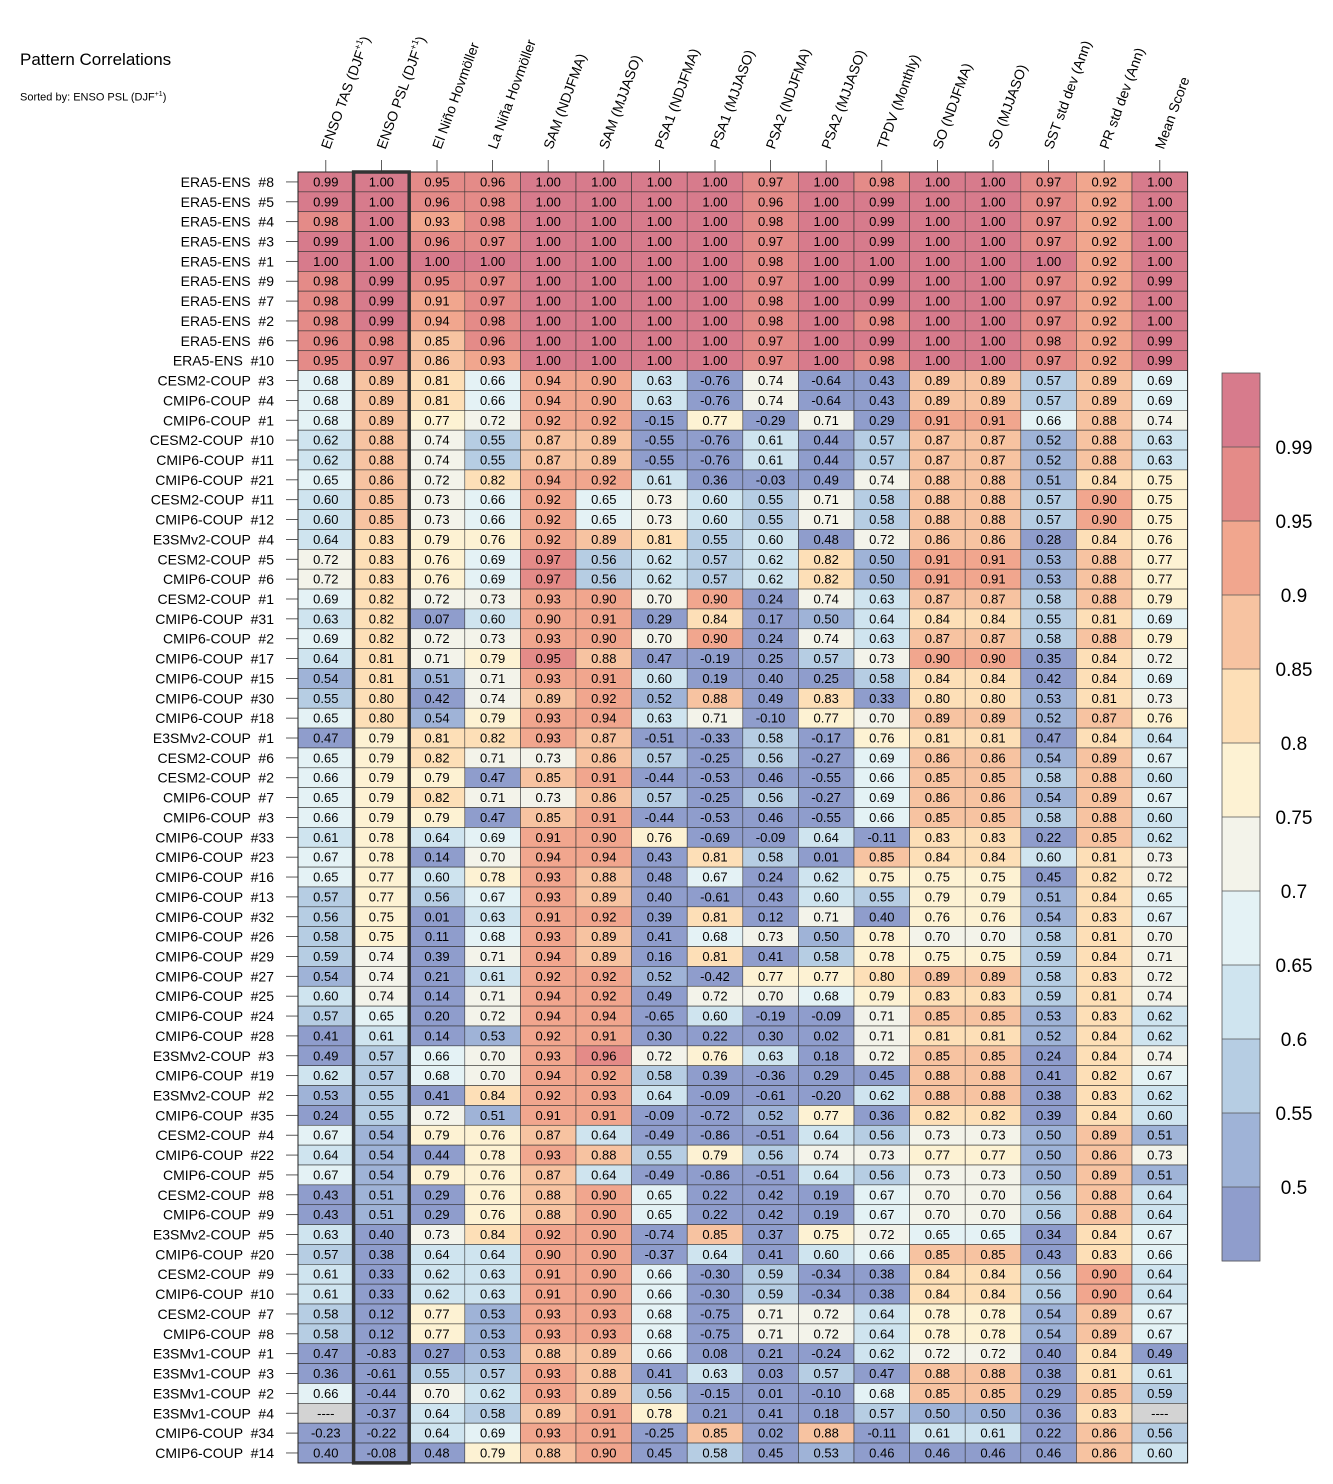 Image resolution: width=1333 pixels, height=1484 pixels. I want to click on colorbar-segment, so click(1241, 780).